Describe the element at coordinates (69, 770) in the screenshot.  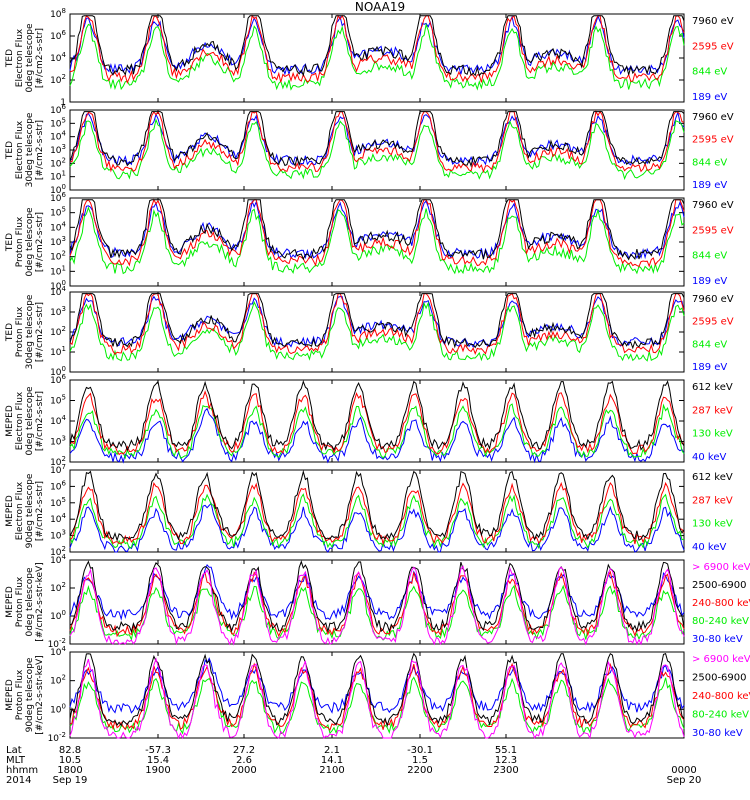
I see `x-tick-label-hhmm: 1800` at that location.